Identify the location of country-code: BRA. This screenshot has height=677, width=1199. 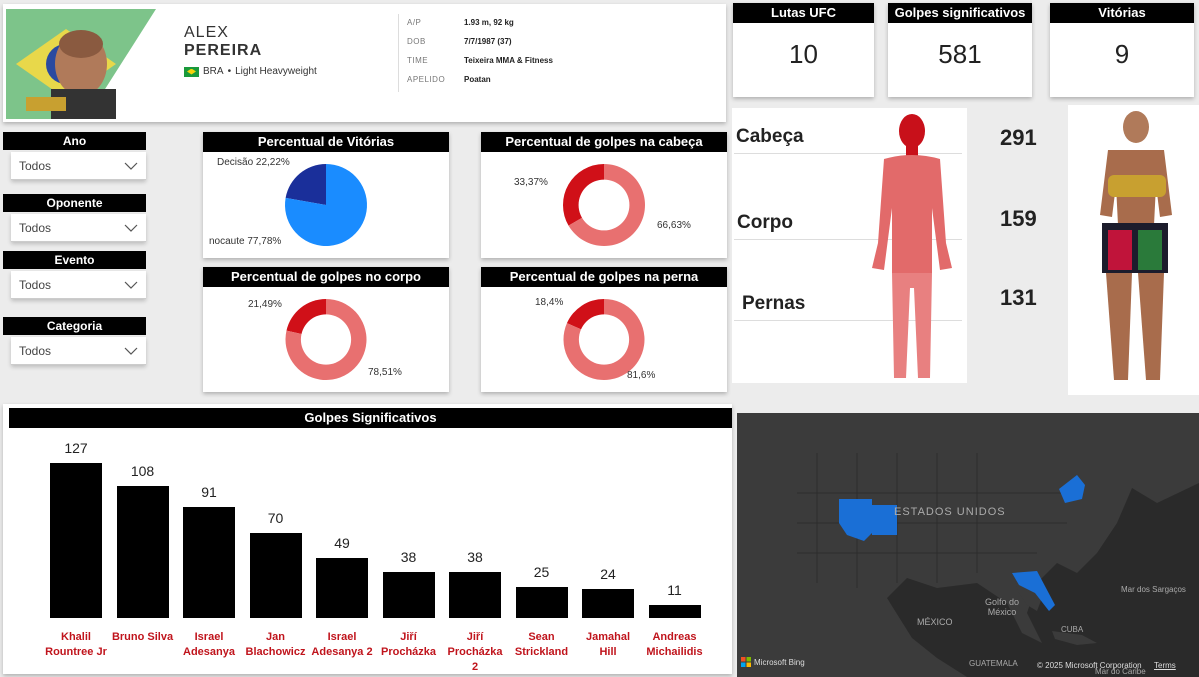
(213, 71).